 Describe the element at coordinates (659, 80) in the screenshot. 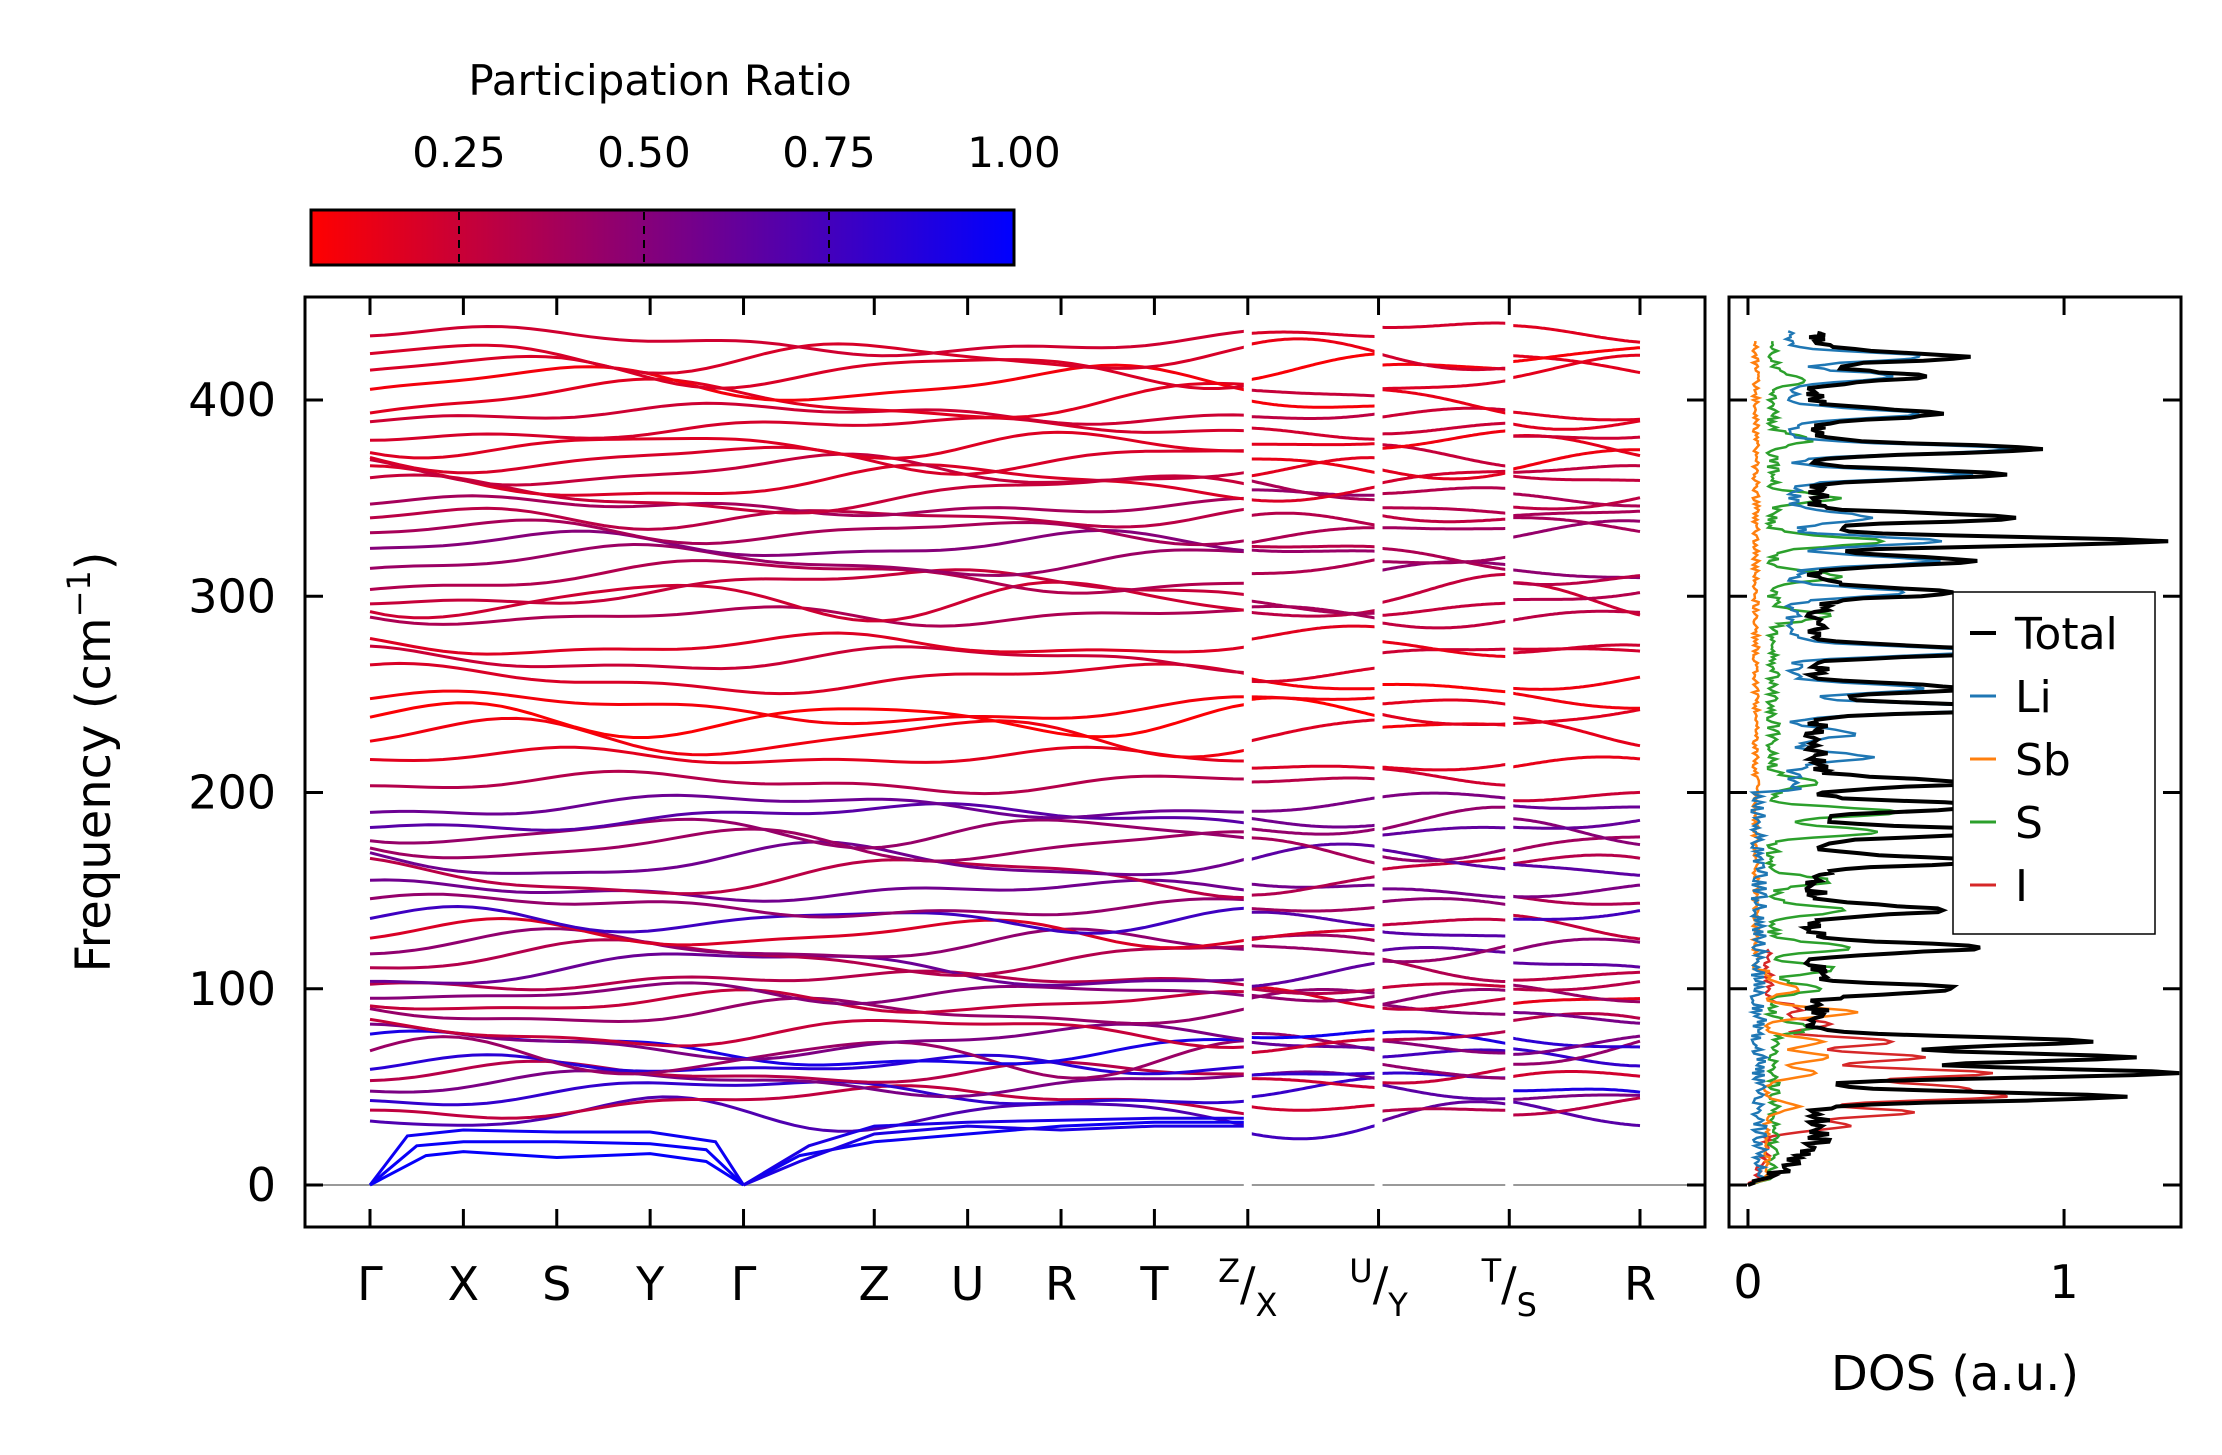

I see `colorbar-title: Participation Ratio` at that location.